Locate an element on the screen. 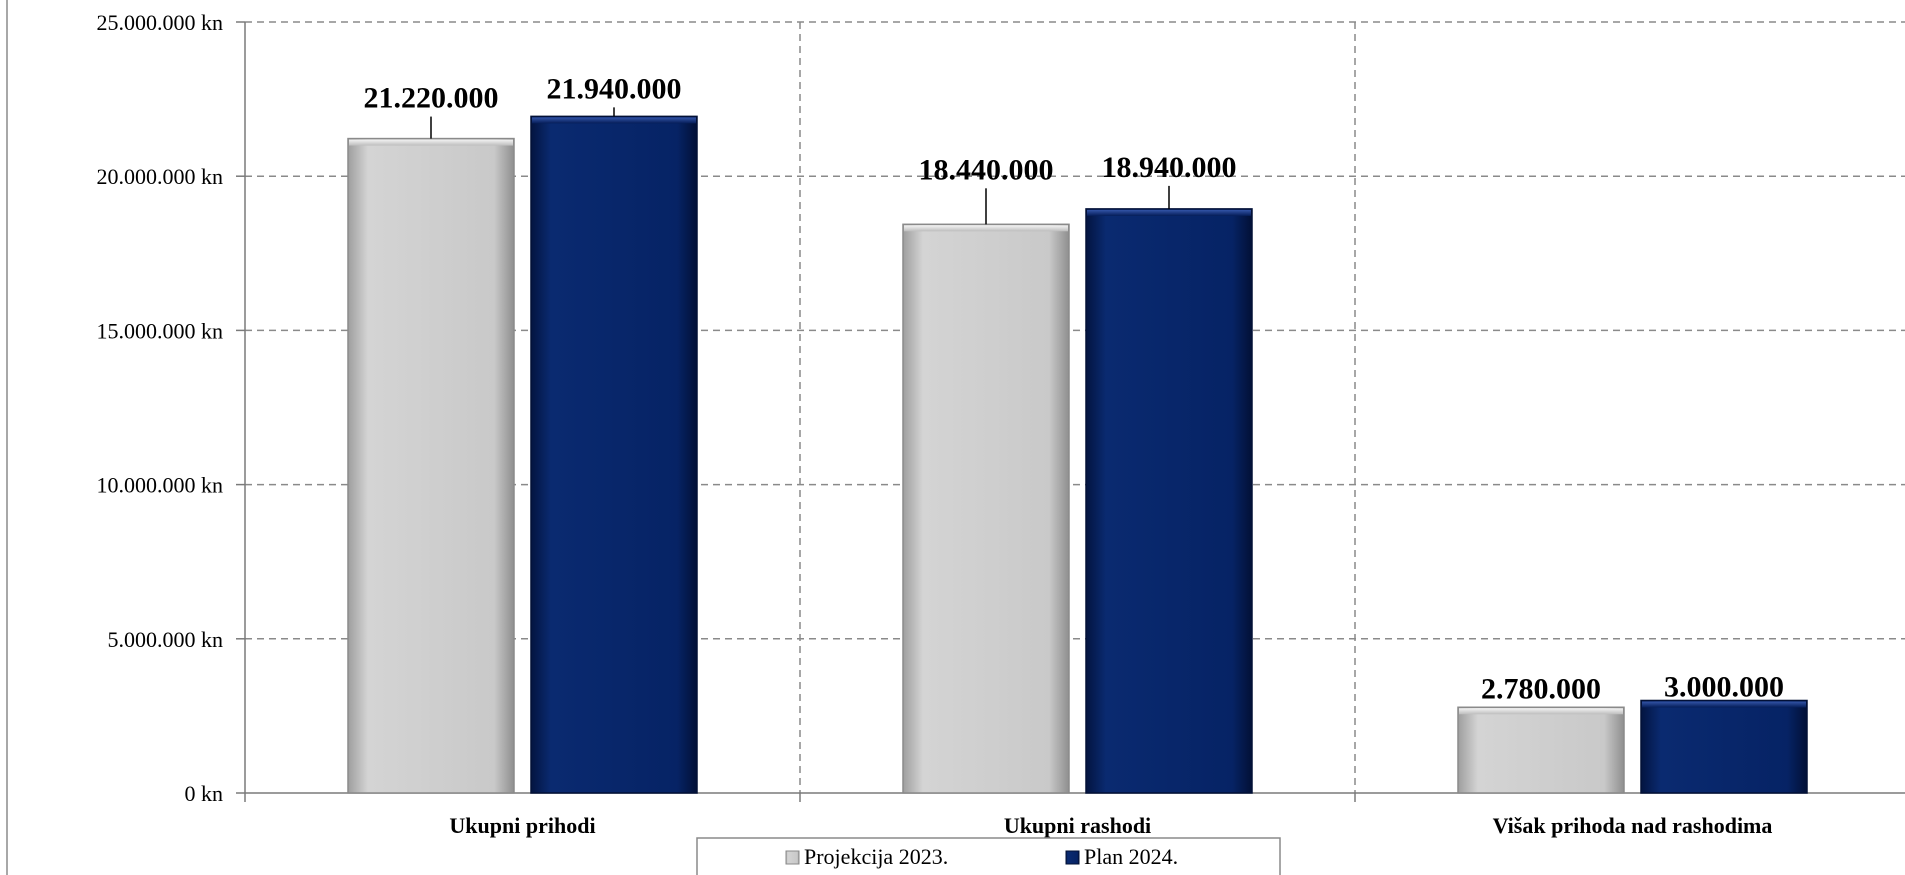 This screenshot has width=1905, height=875. y-tick-label: 20.000.000 kn is located at coordinates (160, 176).